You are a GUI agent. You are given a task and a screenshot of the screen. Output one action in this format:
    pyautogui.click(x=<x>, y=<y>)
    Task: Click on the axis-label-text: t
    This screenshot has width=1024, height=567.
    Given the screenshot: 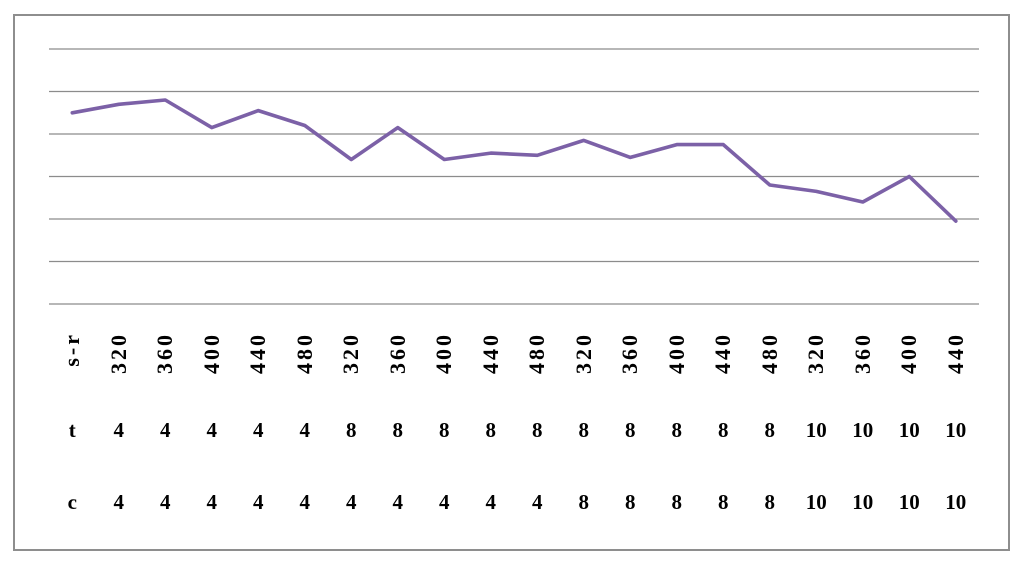 What is the action you would take?
    pyautogui.click(x=72, y=430)
    